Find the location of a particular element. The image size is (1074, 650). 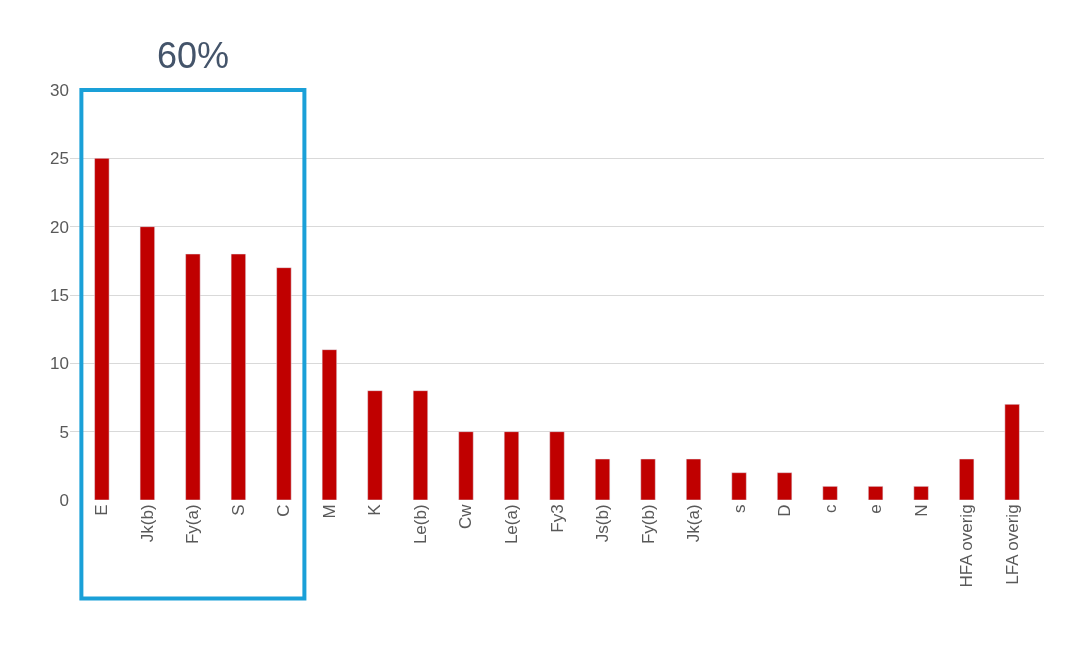

y-tick-label: 15 is located at coordinates (59, 295).